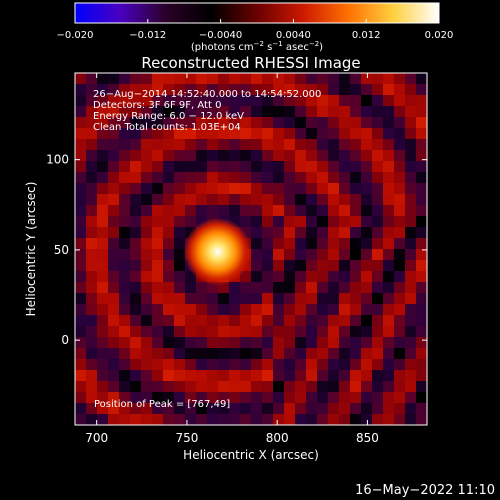 The height and width of the screenshot is (500, 500). Describe the element at coordinates (31, 249) in the screenshot. I see `y-axis-label: Heliocentric Y (arcsec)` at that location.